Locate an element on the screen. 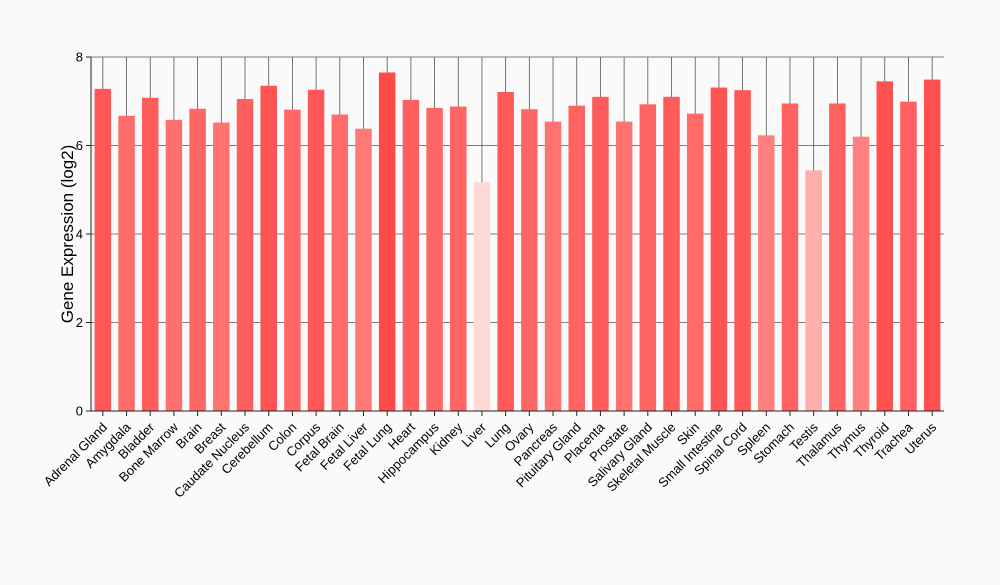 The height and width of the screenshot is (585, 1000). bar-heart is located at coordinates (411, 255).